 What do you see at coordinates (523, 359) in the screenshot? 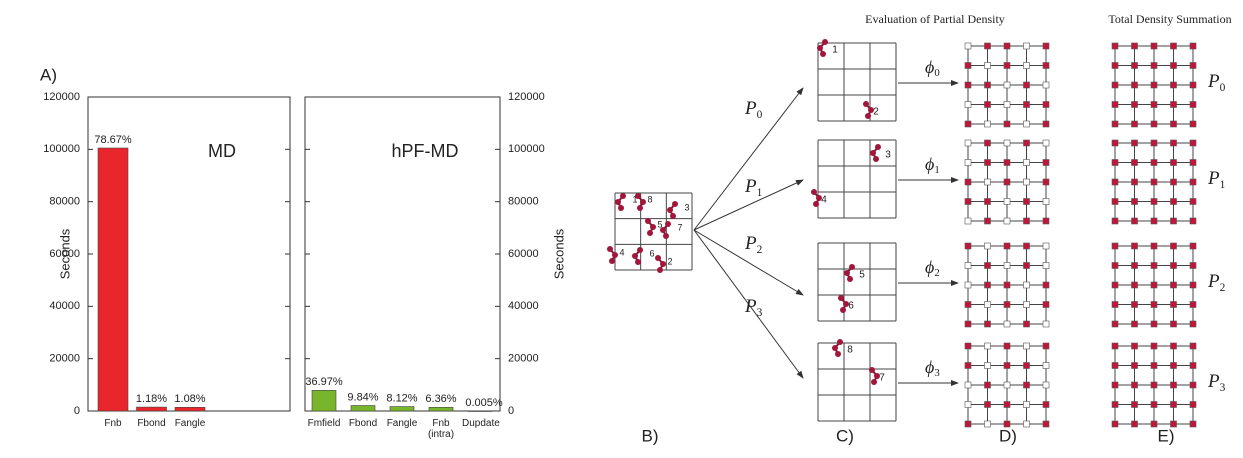
I see `y-tick-label: 20000` at bounding box center [523, 359].